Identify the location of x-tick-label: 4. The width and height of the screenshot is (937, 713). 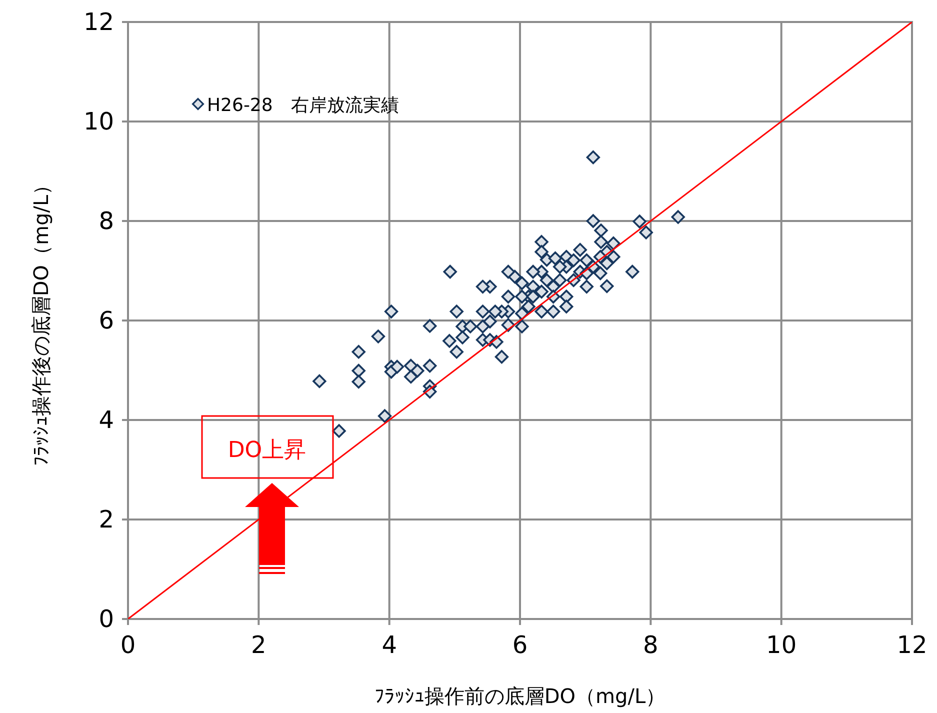
(389, 645).